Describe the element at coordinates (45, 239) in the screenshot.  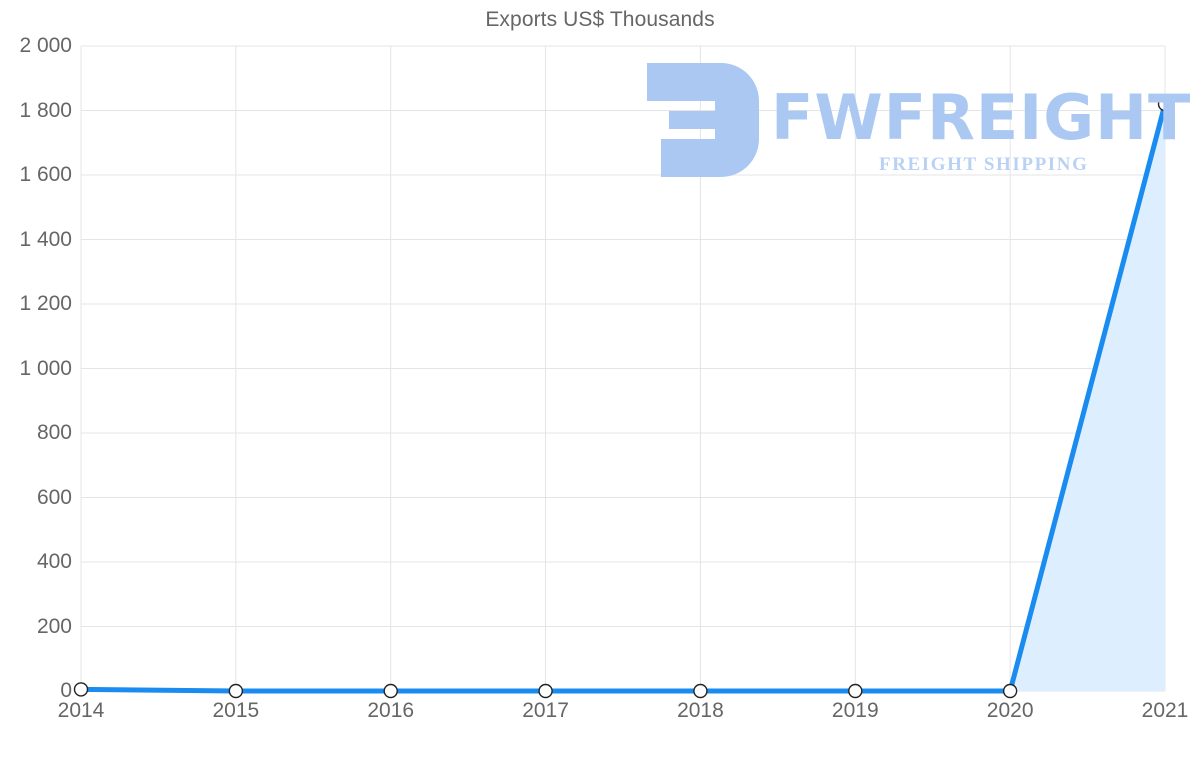
I see `y-axis-tick-label: 1 400` at that location.